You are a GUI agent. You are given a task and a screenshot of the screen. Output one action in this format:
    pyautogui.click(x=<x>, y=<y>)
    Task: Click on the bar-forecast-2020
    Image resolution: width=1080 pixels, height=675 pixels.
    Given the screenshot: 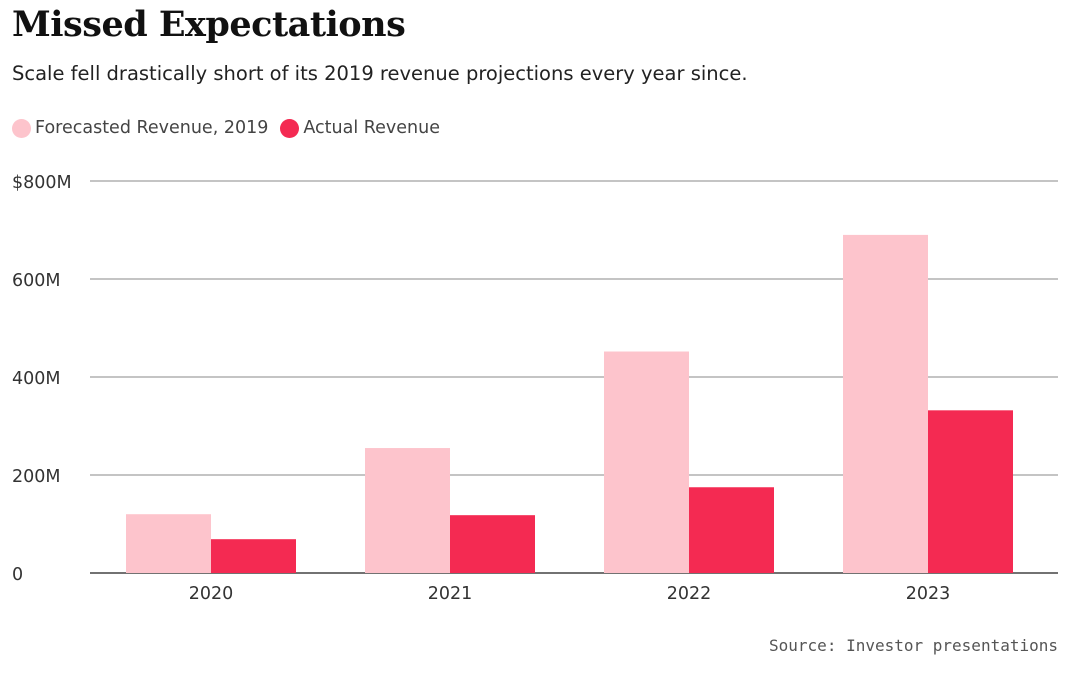 What is the action you would take?
    pyautogui.click(x=168, y=543)
    